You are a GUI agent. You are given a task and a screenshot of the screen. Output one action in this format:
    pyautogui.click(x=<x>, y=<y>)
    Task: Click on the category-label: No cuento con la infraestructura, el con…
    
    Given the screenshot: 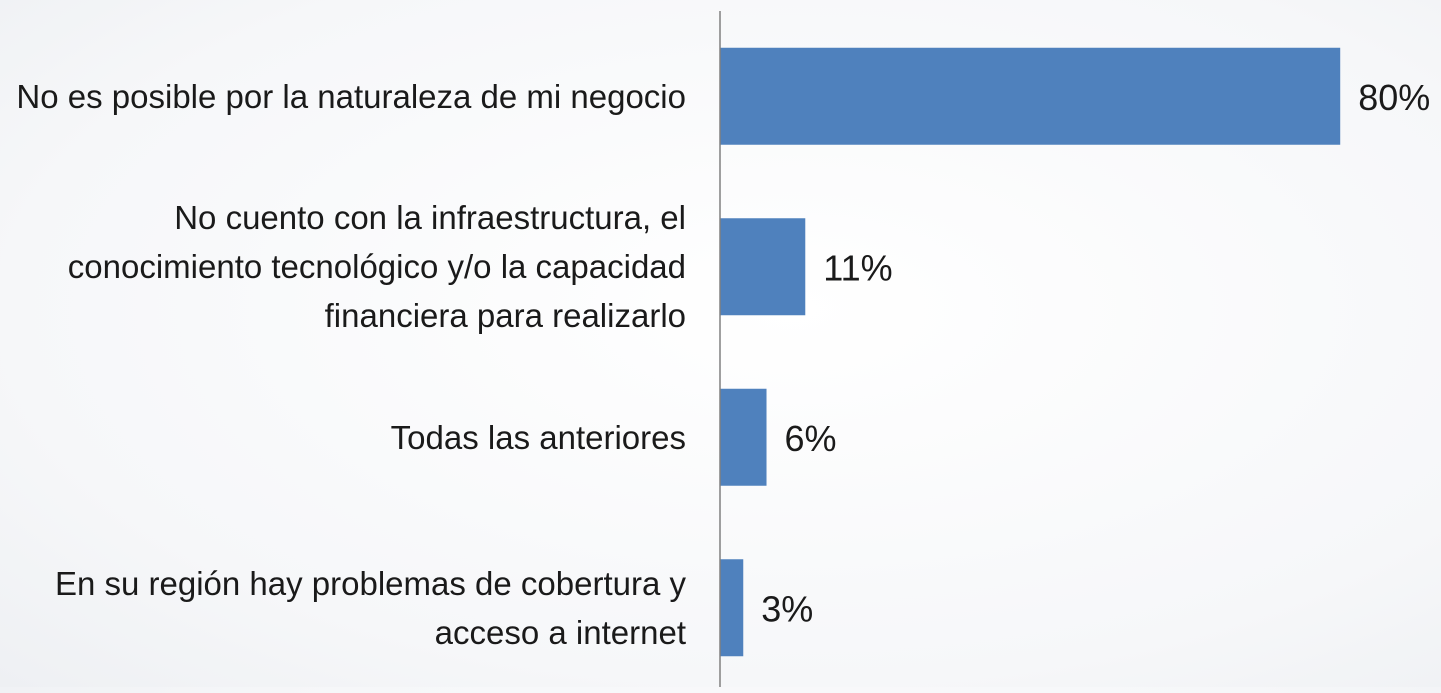 What is the action you would take?
    pyautogui.click(x=376, y=267)
    